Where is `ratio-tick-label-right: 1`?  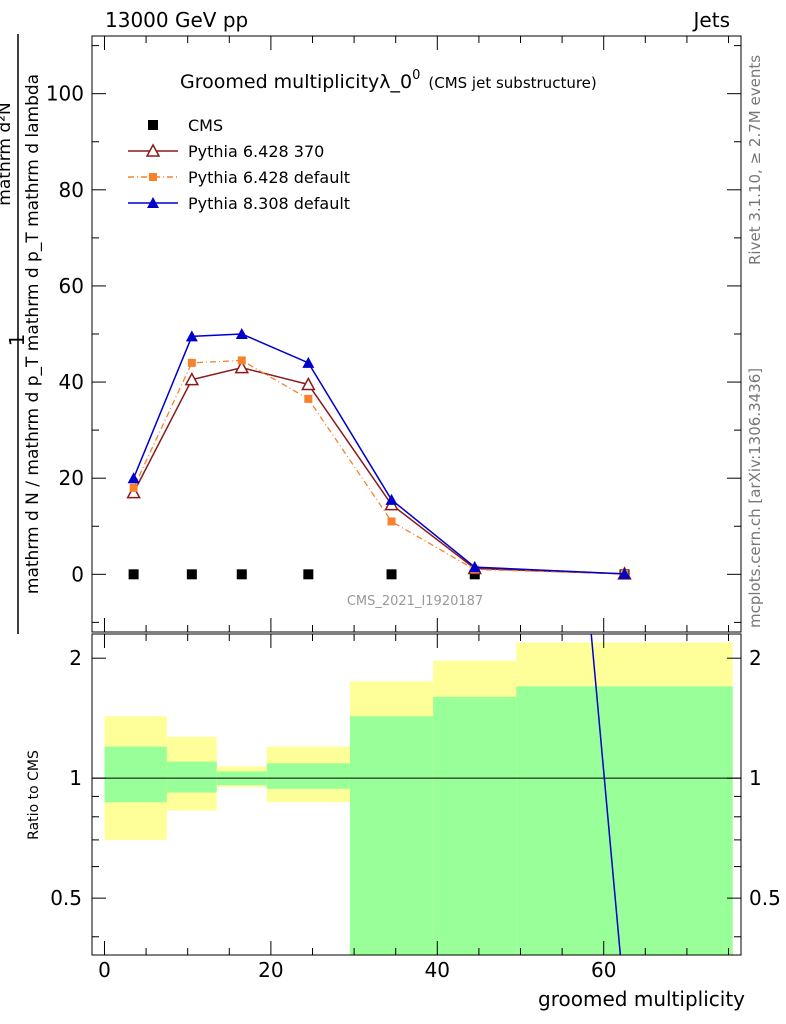
ratio-tick-label-right: 1 is located at coordinates (755, 778).